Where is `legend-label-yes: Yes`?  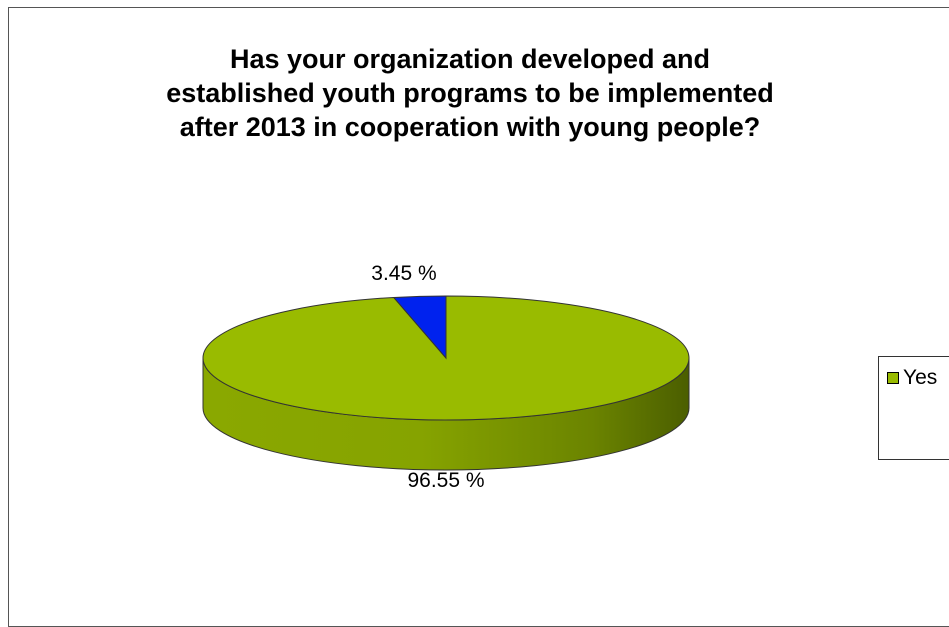
legend-label-yes: Yes is located at coordinates (920, 377).